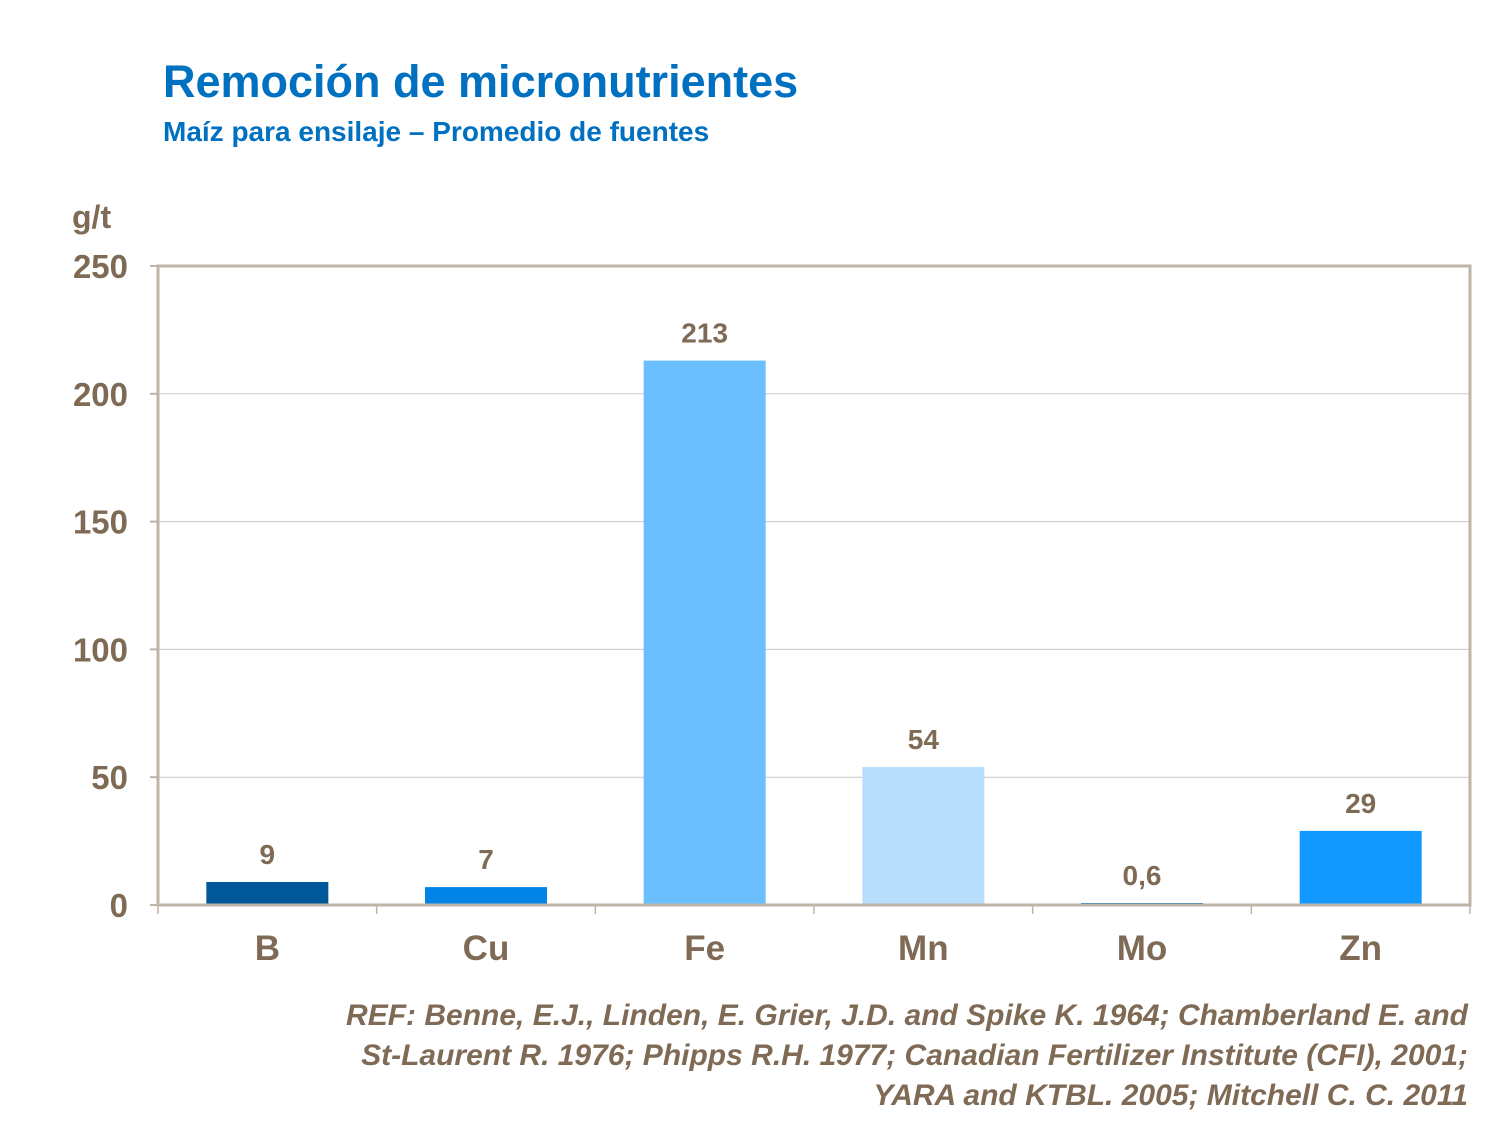 The height and width of the screenshot is (1125, 1500). Describe the element at coordinates (481, 81) in the screenshot. I see `chart-title: Remoción de micronutrientes` at that location.